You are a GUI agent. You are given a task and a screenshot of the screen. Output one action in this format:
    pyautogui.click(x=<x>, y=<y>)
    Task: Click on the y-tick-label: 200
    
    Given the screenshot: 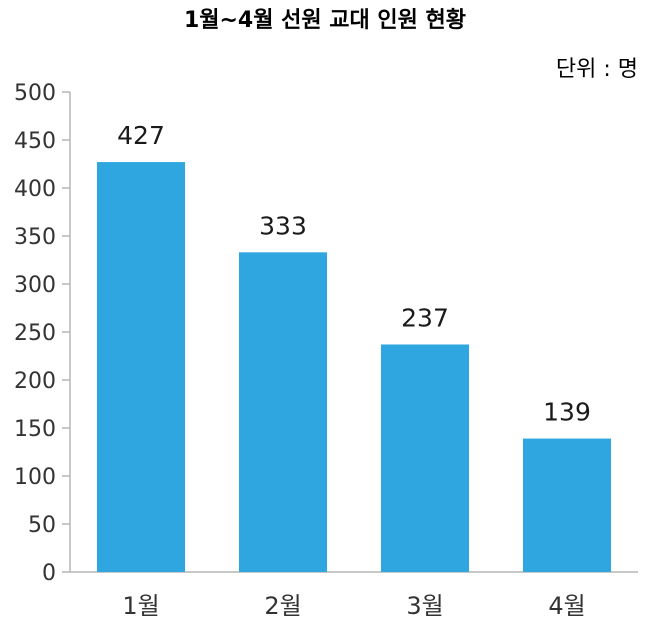 What is the action you would take?
    pyautogui.click(x=35, y=381)
    